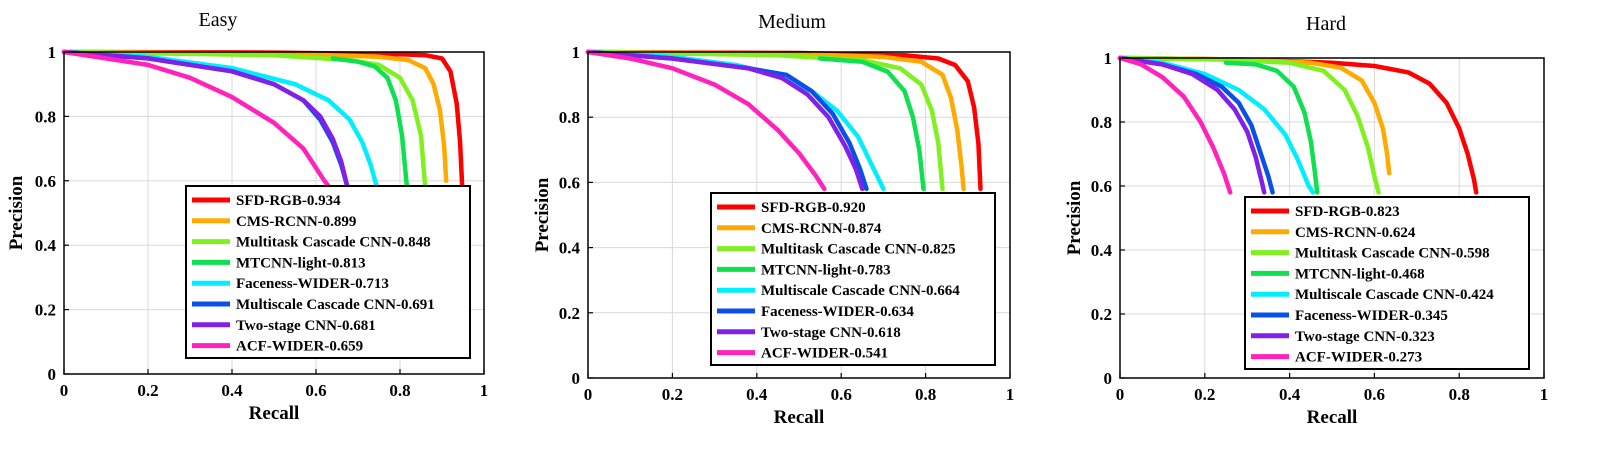 The height and width of the screenshot is (457, 1624). Describe the element at coordinates (1365, 337) in the screenshot. I see `legend-entry: Two-stage CNN-0.323` at that location.